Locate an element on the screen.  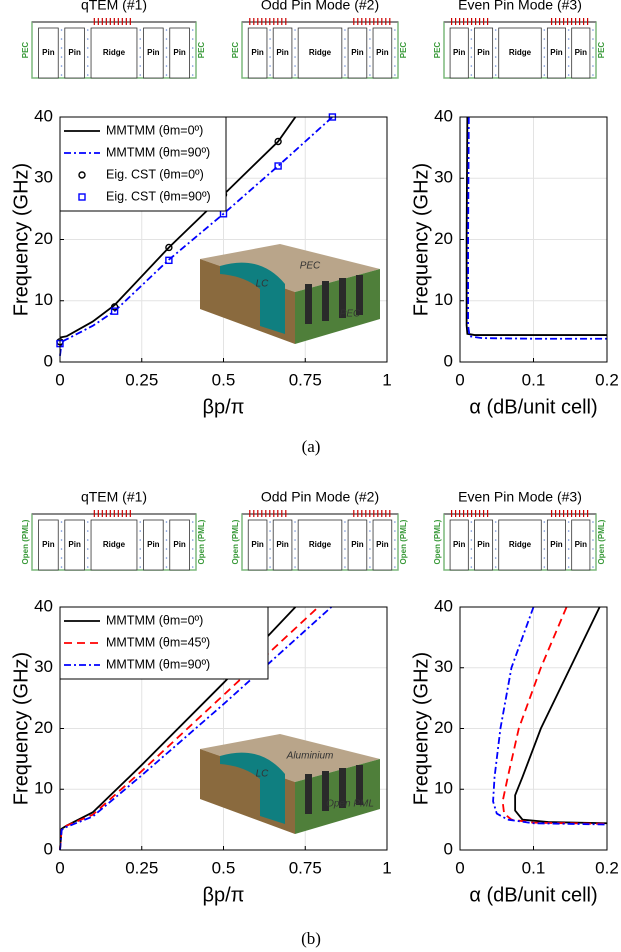
marker is located at coordinates (278, 141).